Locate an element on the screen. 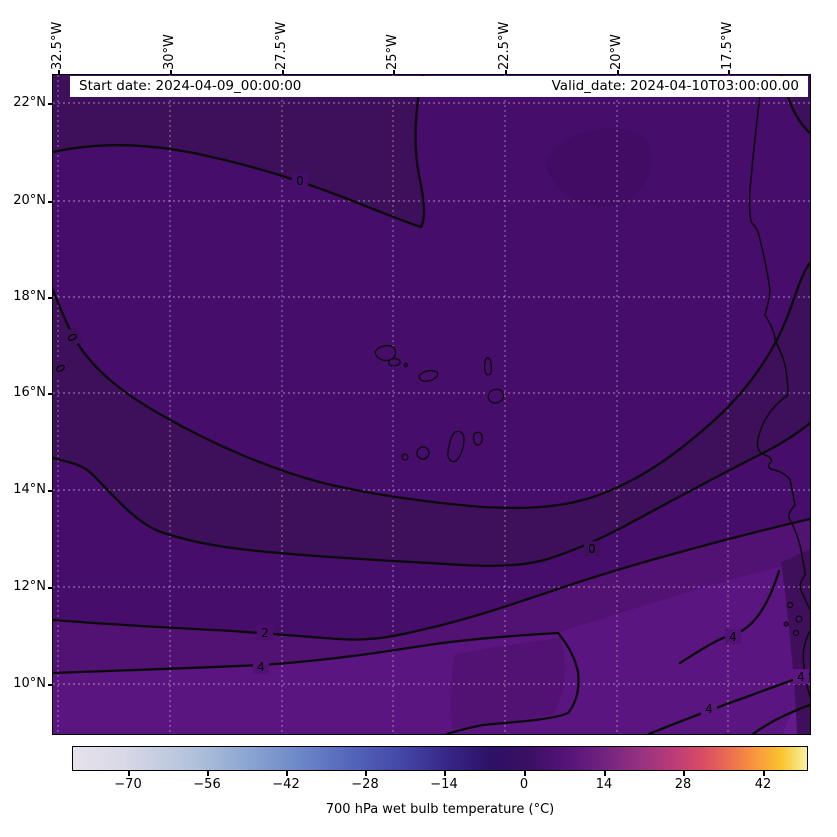 The image size is (837, 837). island-brava is located at coordinates (405, 457).